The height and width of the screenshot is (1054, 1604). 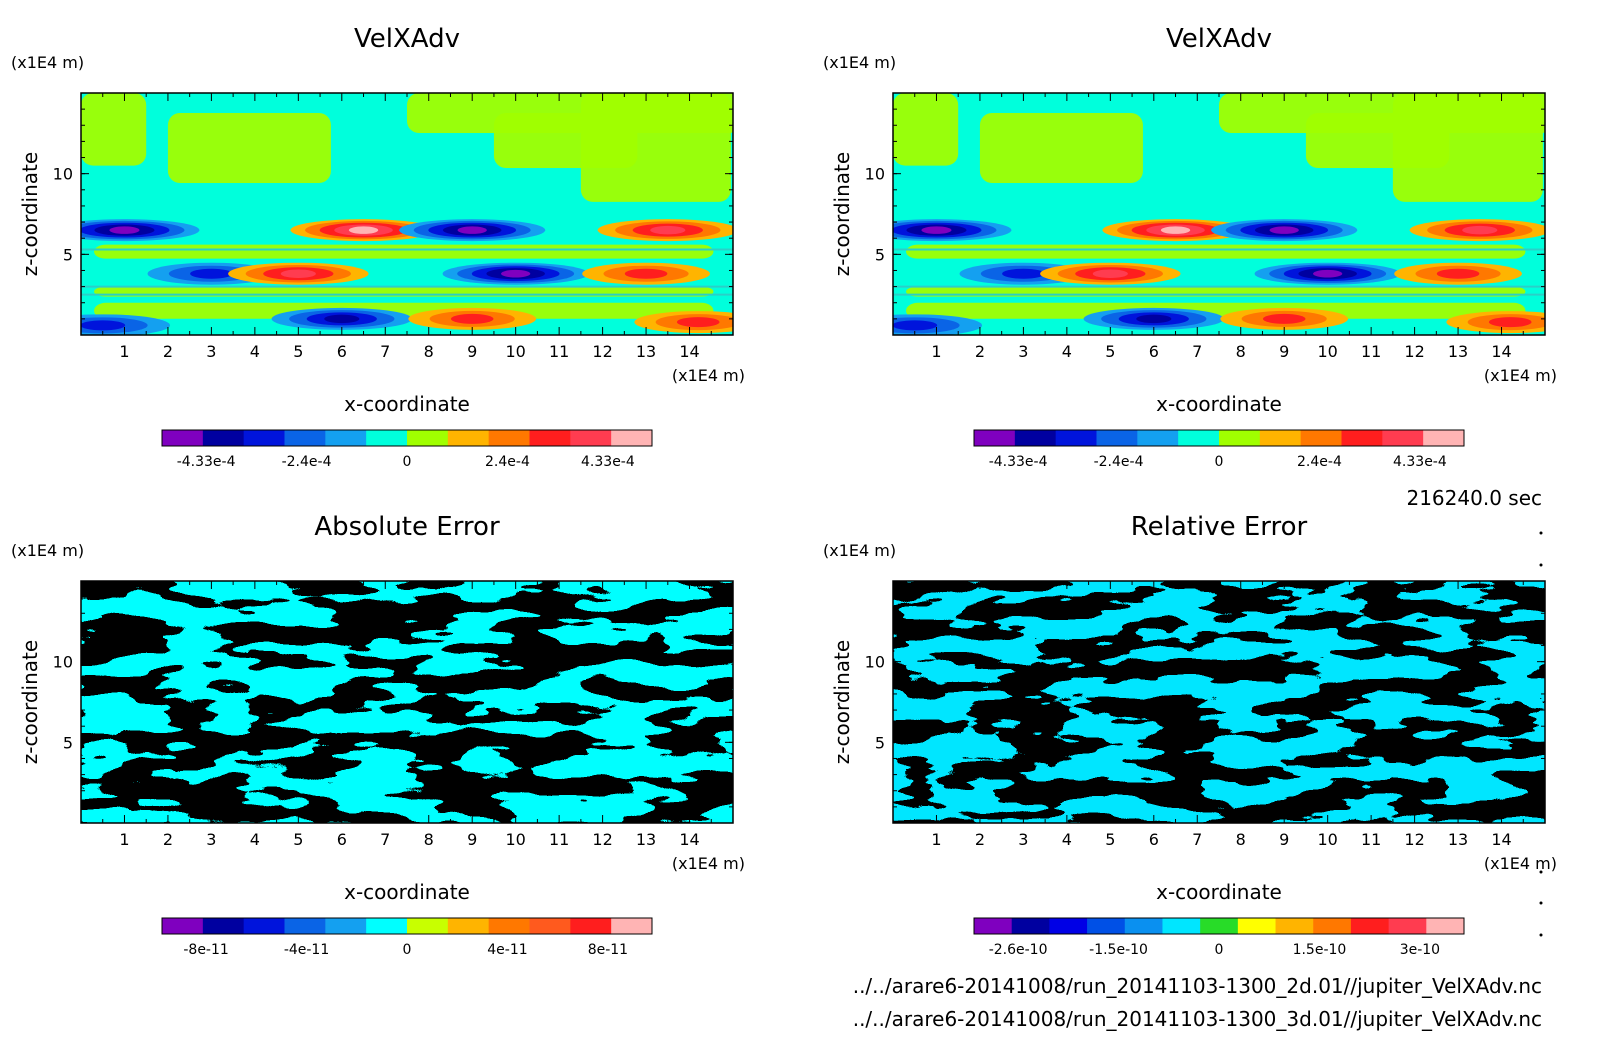 I want to click on x-tick-label: 4, so click(x=1067, y=351).